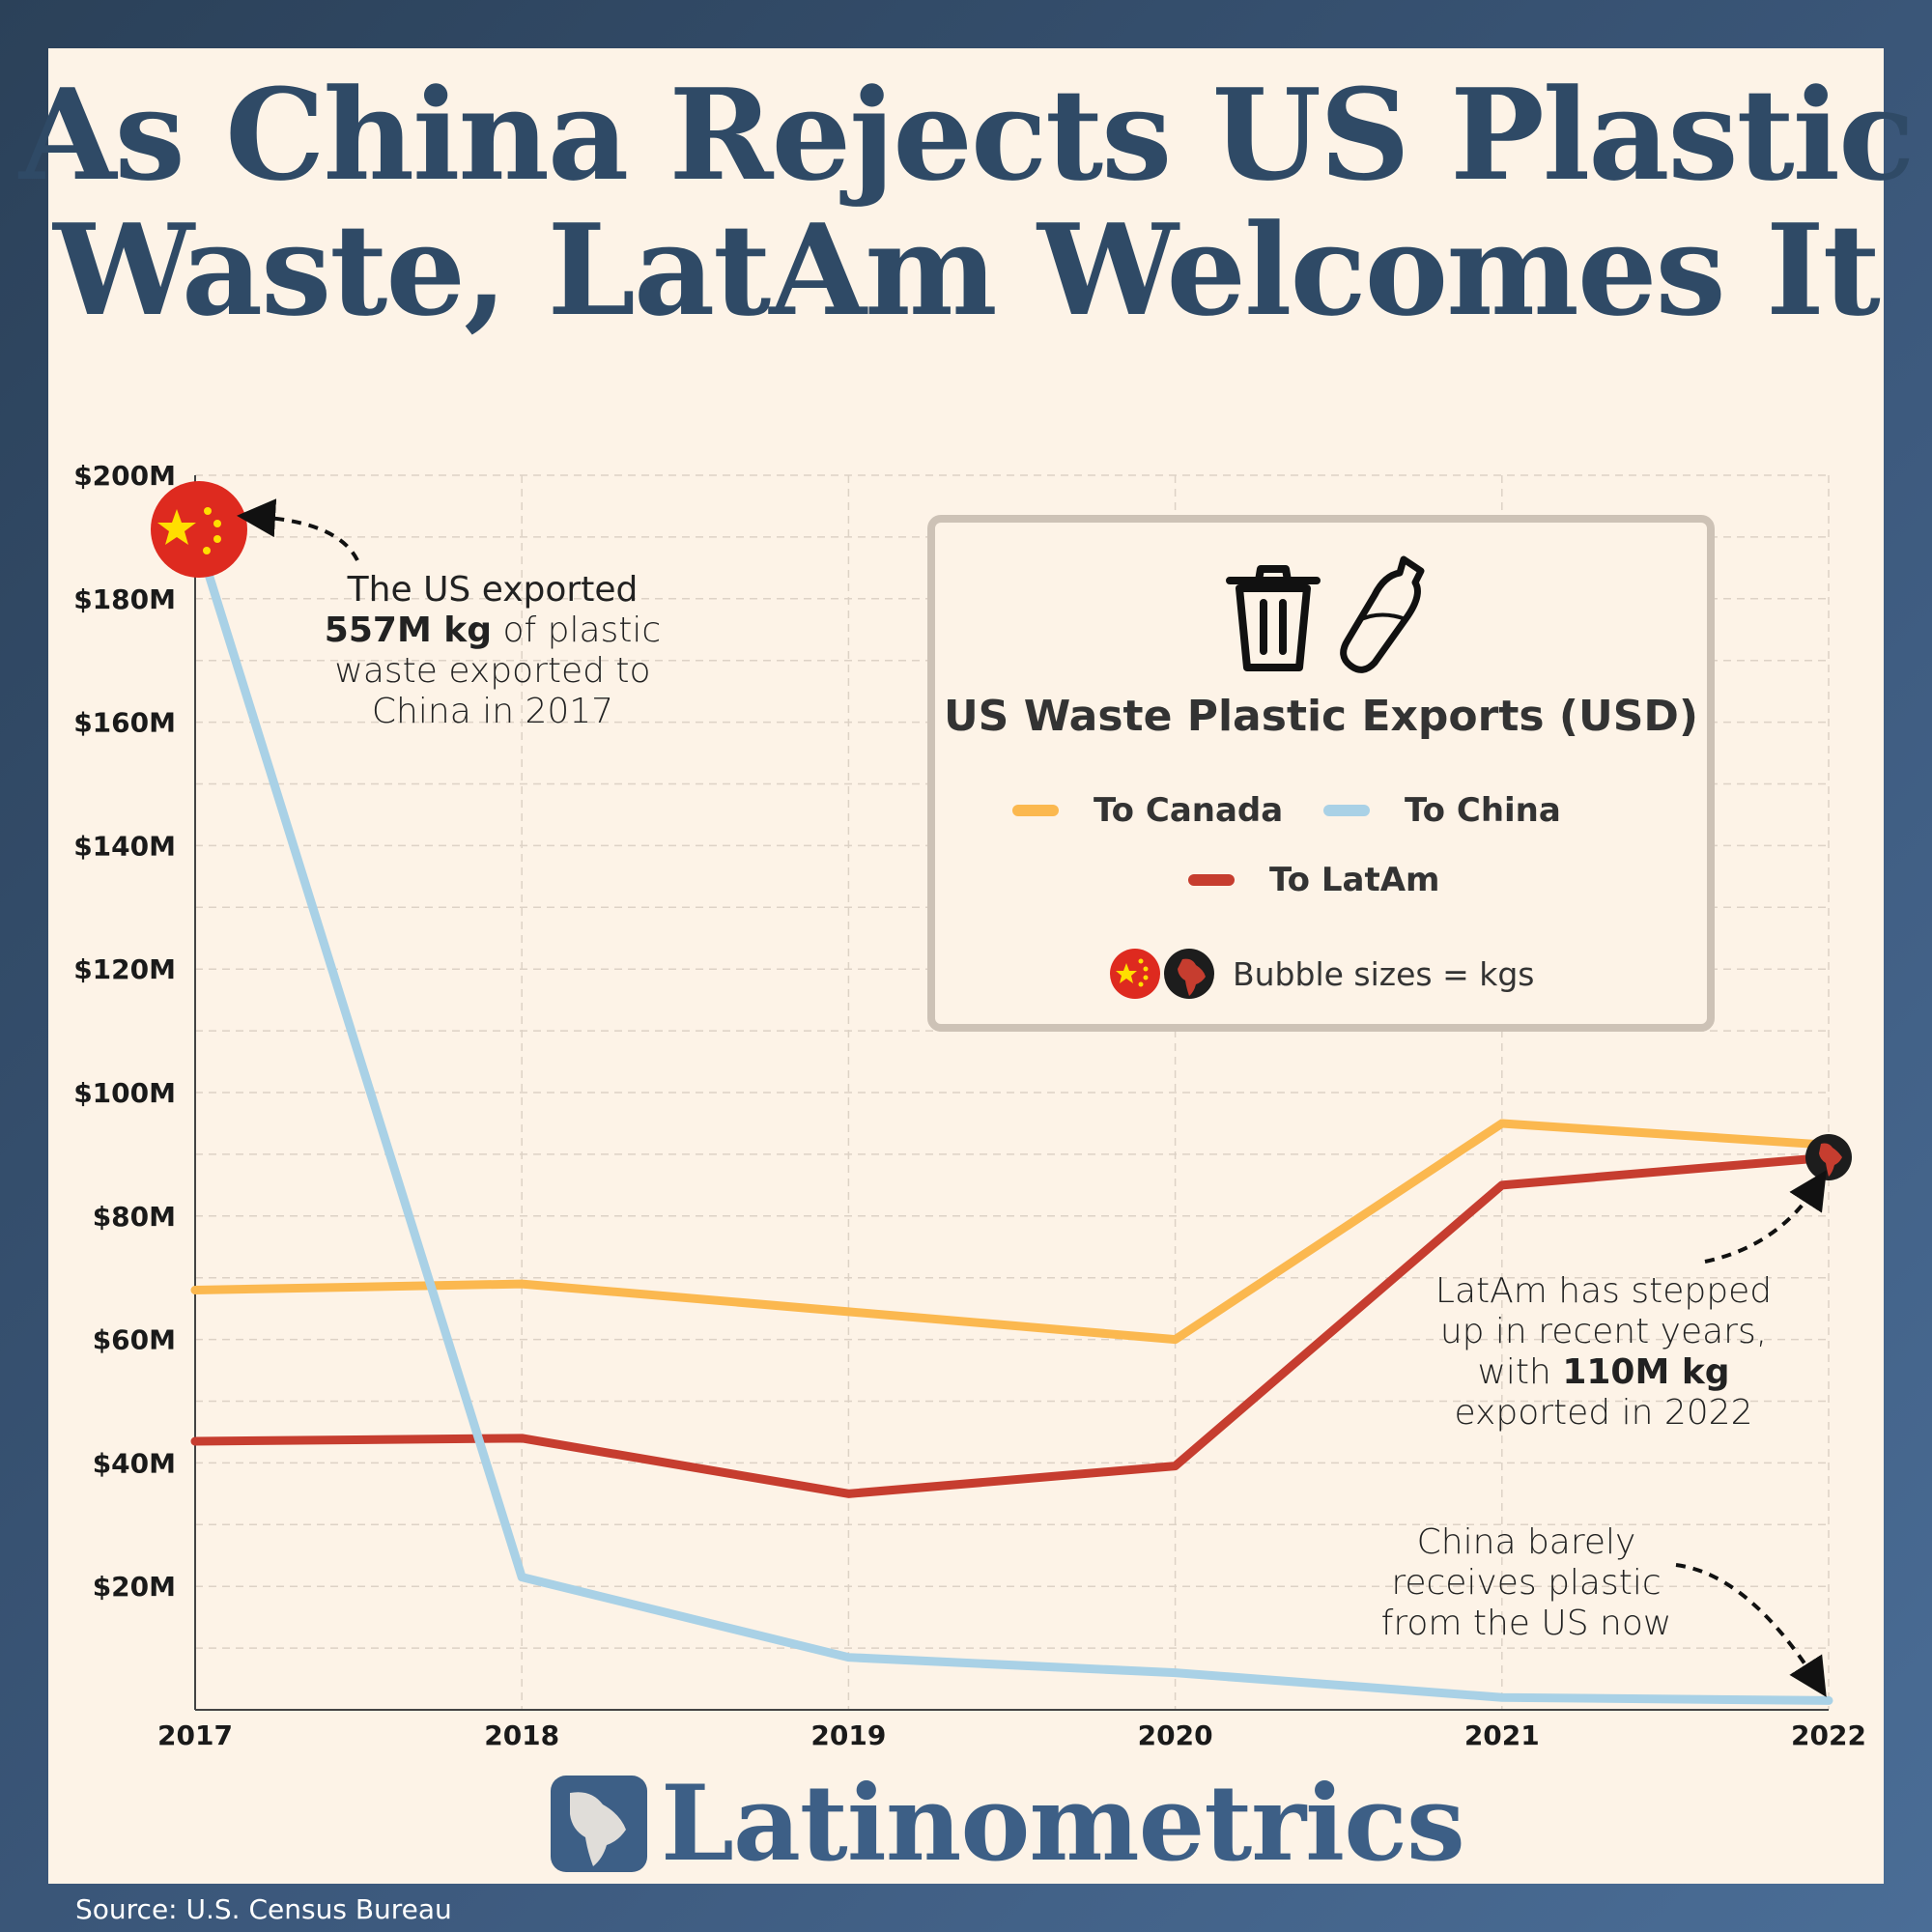  I want to click on annot-latam-line2: up in recent years,, so click(1603, 1331).